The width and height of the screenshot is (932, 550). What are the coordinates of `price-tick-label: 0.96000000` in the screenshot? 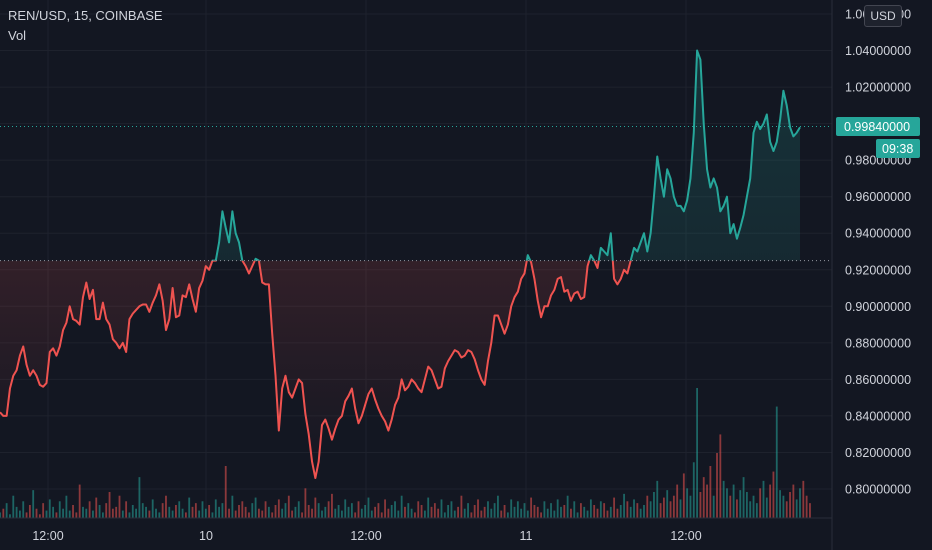 It's located at (878, 197).